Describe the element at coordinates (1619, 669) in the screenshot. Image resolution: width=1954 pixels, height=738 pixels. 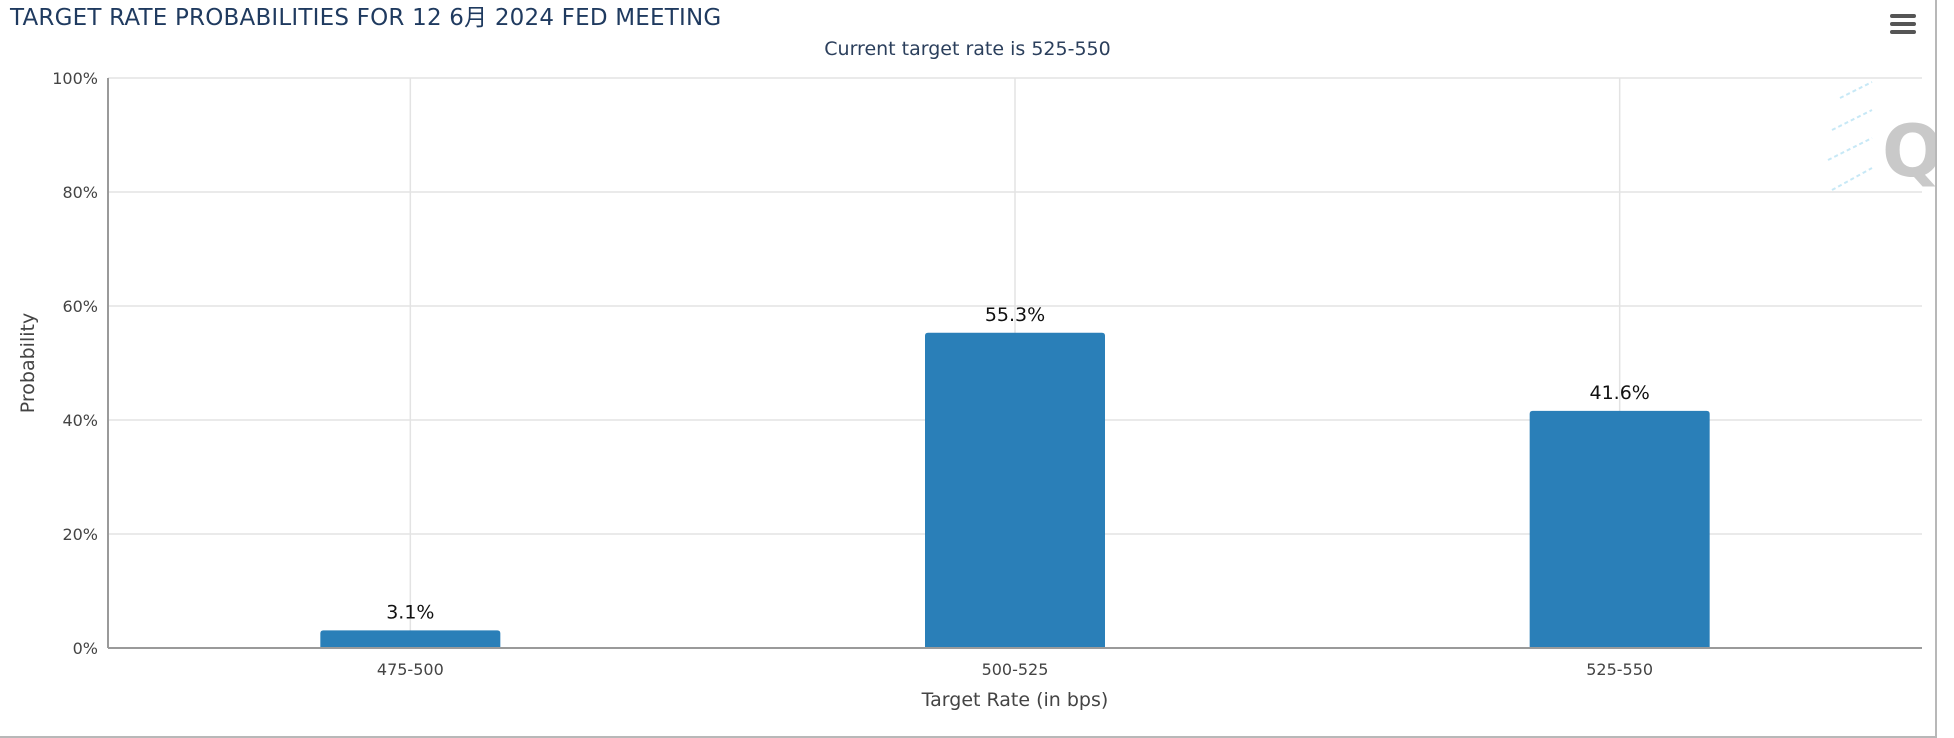
I see `x-tick-label: 525-550` at that location.